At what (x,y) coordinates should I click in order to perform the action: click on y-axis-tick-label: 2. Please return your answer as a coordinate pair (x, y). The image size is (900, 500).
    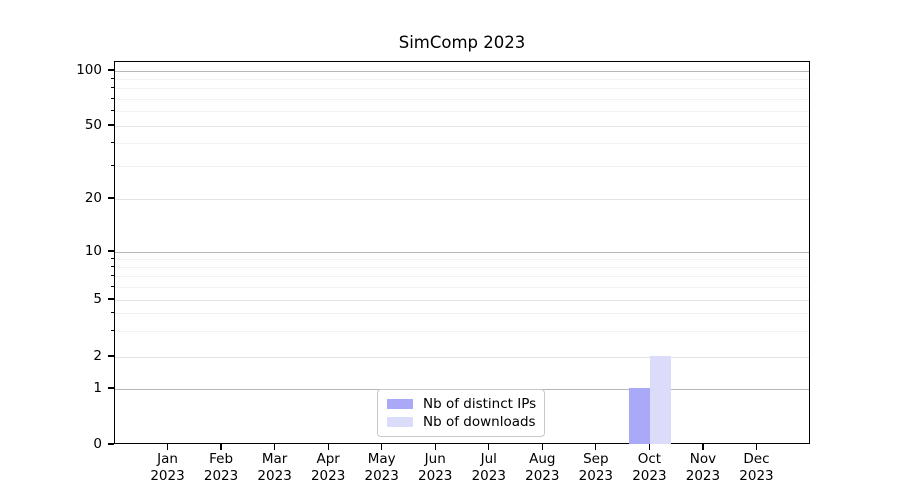
    Looking at the image, I should click on (97, 355).